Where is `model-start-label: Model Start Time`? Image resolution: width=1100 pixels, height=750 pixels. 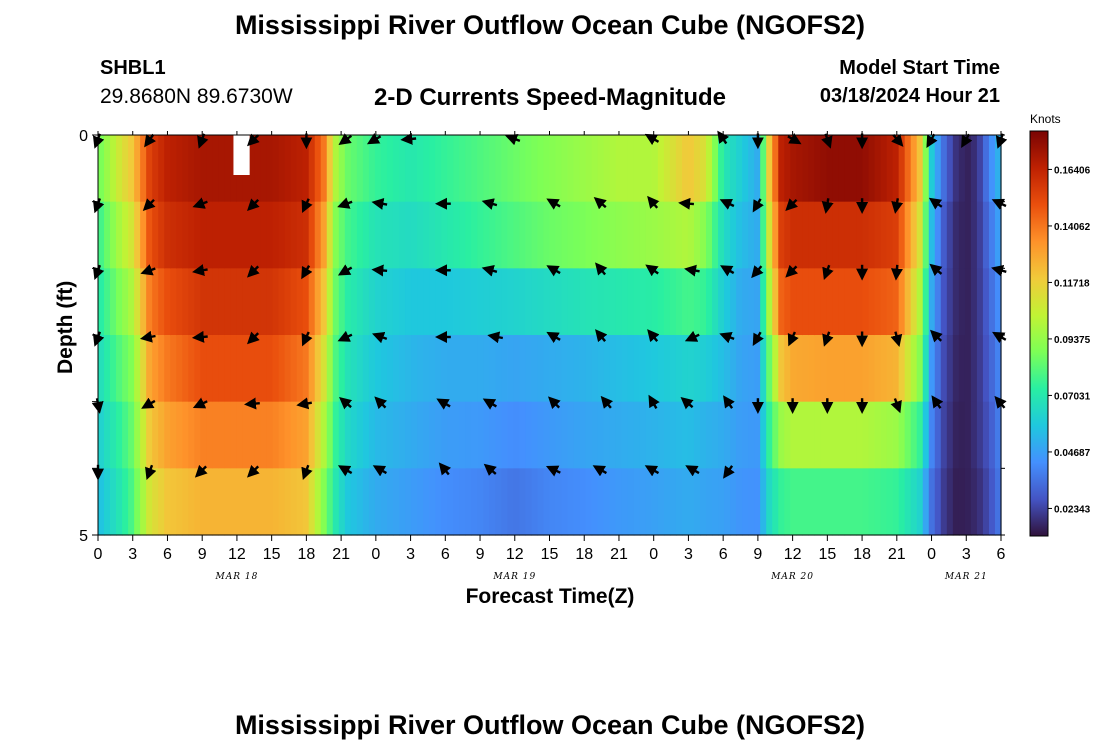
model-start-label: Model Start Time is located at coordinates (919, 68).